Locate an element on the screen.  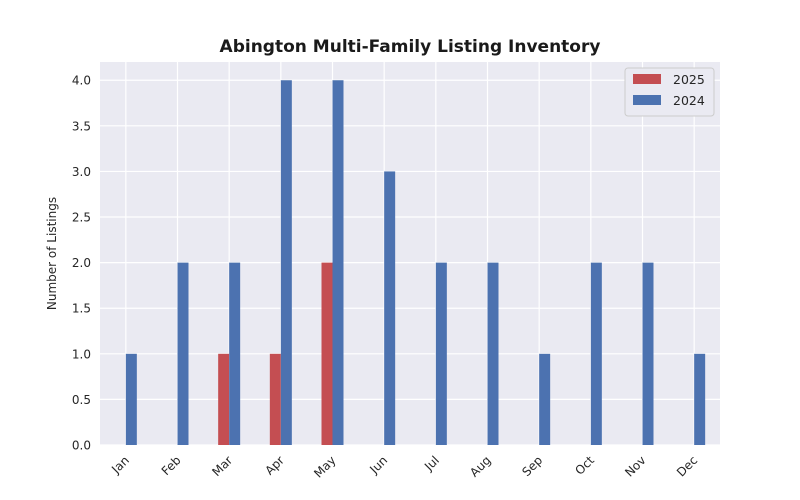
y-tick-label: 3.5 is located at coordinates (81, 126).